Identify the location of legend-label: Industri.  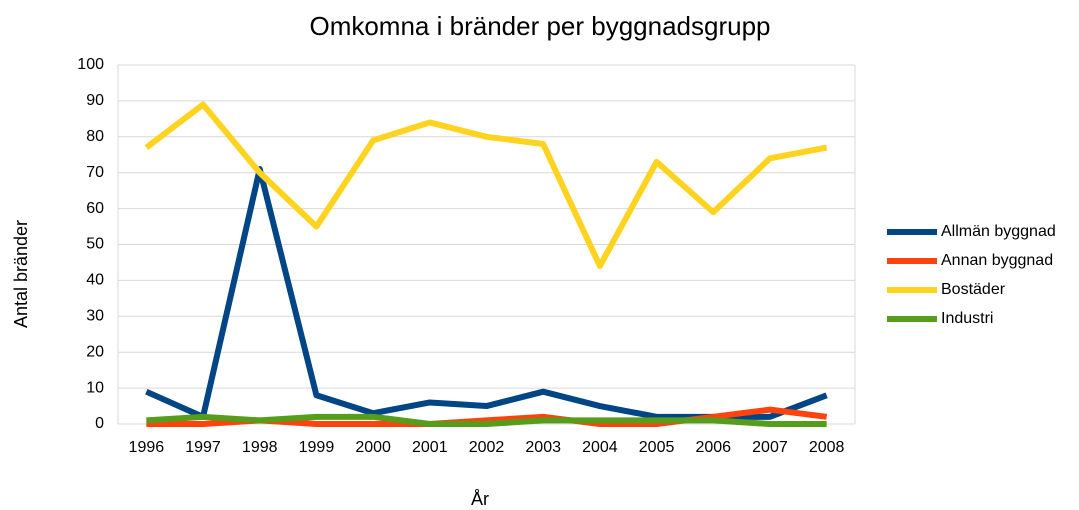
(967, 318).